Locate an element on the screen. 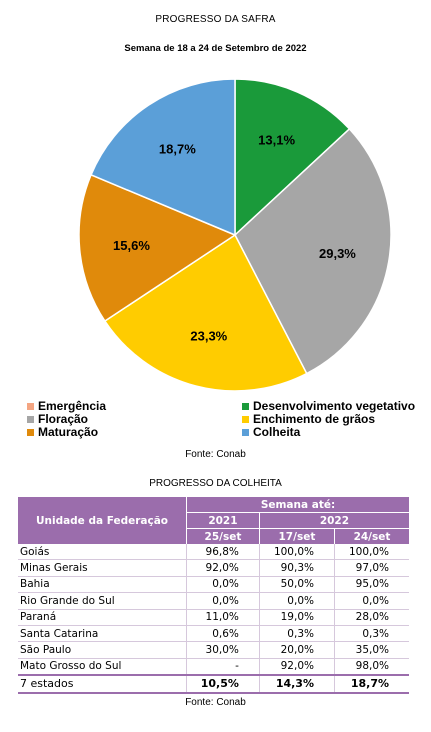 This screenshot has height=732, width=431. legend-label: Floração is located at coordinates (63, 419).